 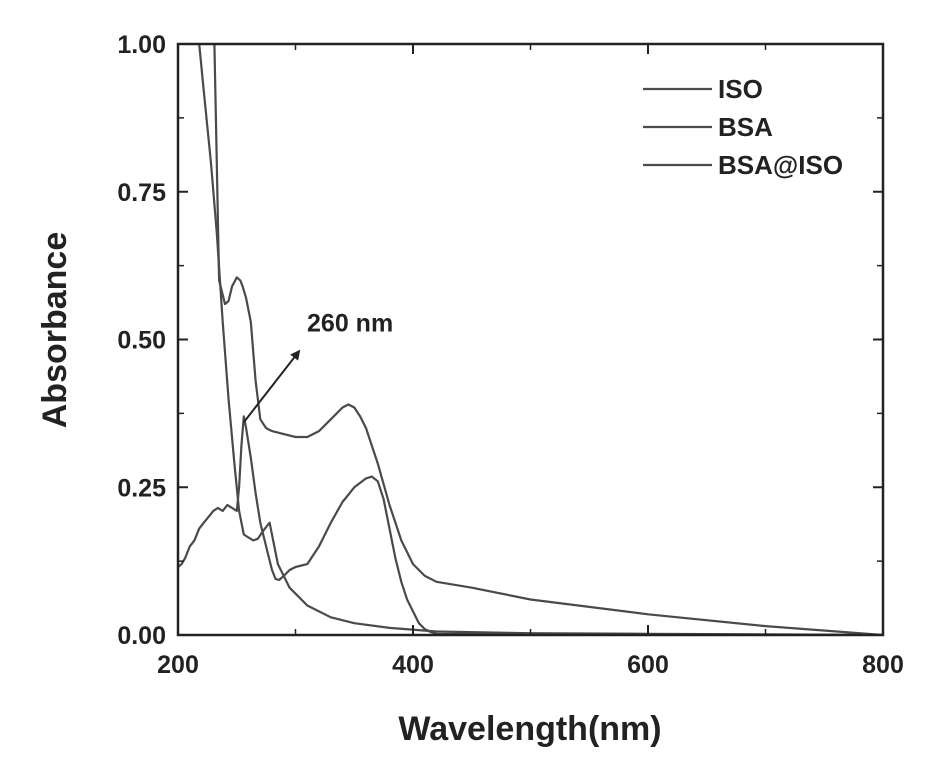 I want to click on y-tick-label: 0.75, so click(x=141, y=193).